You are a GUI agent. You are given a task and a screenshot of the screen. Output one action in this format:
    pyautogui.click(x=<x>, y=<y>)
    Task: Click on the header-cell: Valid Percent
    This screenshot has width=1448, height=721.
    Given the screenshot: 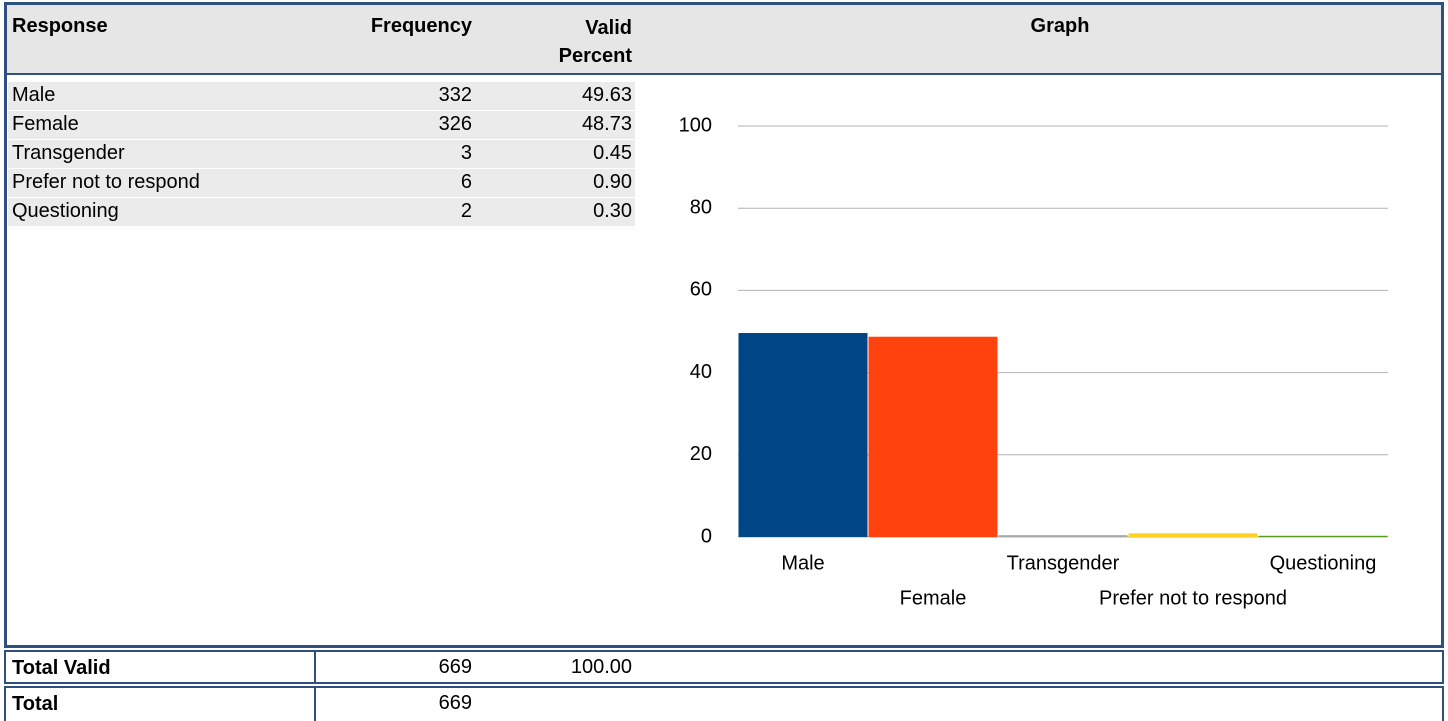 What is the action you would take?
    pyautogui.click(x=595, y=42)
    